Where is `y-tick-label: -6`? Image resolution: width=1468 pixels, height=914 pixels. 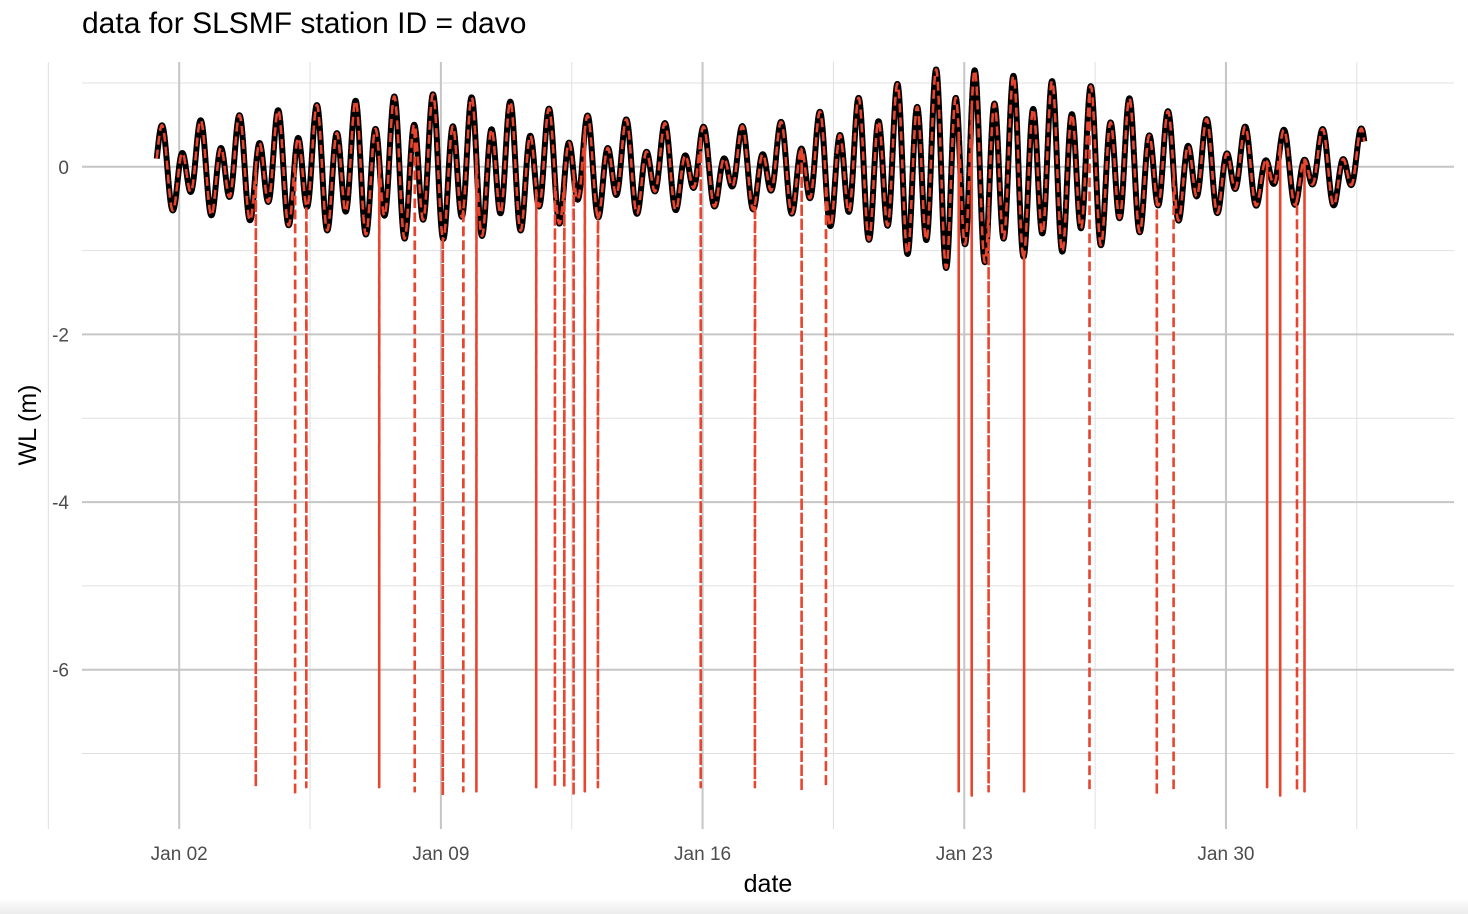
y-tick-label: -6 is located at coordinates (60, 671).